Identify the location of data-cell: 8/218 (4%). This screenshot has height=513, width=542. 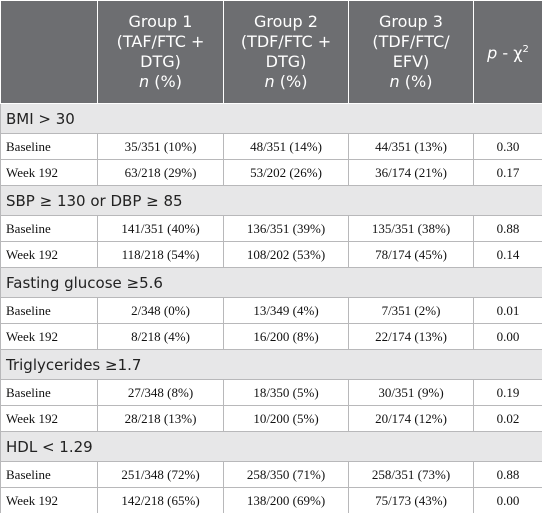
(160, 336).